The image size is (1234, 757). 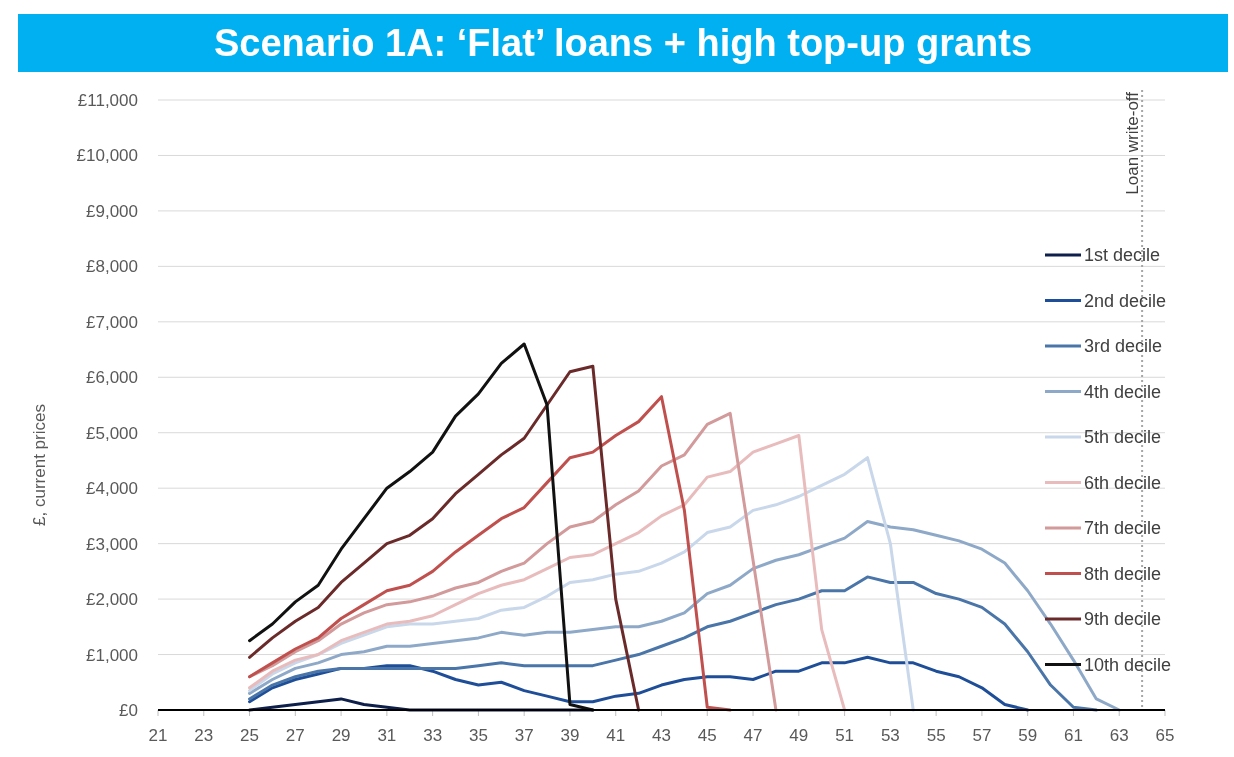 What do you see at coordinates (112, 655) in the screenshot?
I see `y-tick-label: £1,000` at bounding box center [112, 655].